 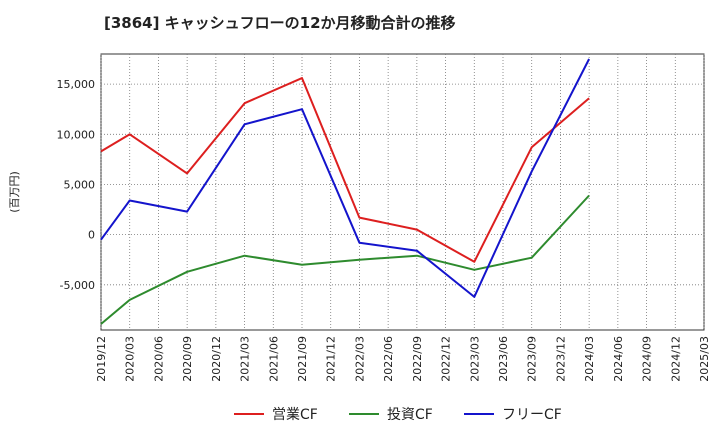 What do you see at coordinates (91, 235) in the screenshot?
I see `y-tick-label: 0` at bounding box center [91, 235].